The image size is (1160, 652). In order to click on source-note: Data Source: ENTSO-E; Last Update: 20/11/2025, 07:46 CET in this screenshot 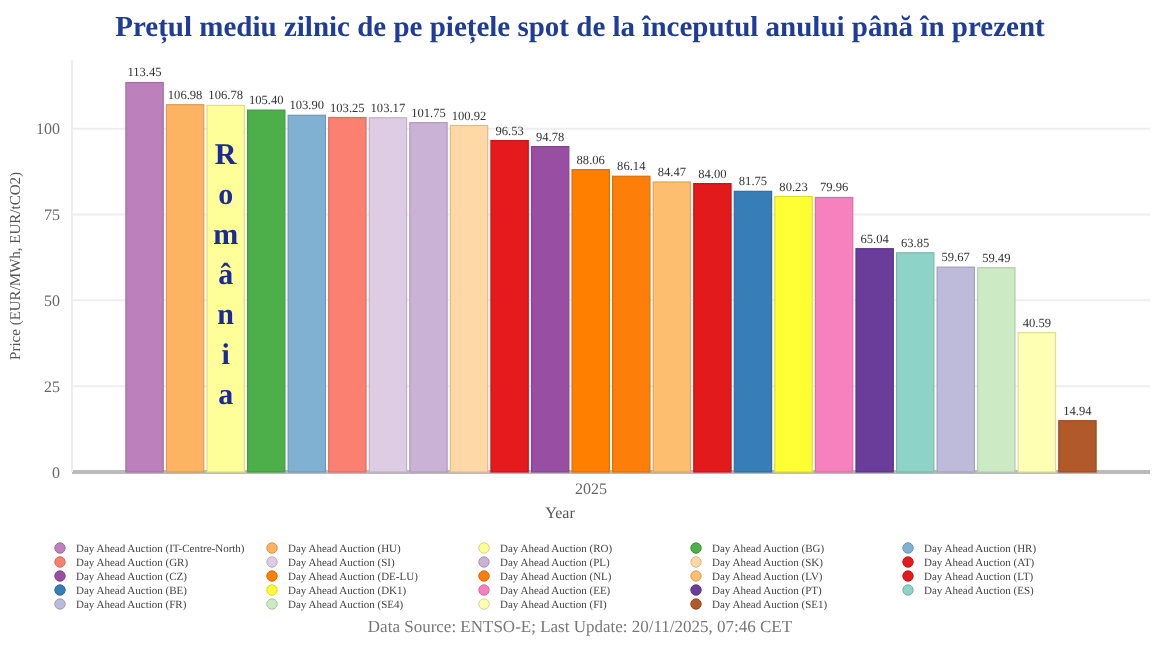, I will do `click(580, 626)`.